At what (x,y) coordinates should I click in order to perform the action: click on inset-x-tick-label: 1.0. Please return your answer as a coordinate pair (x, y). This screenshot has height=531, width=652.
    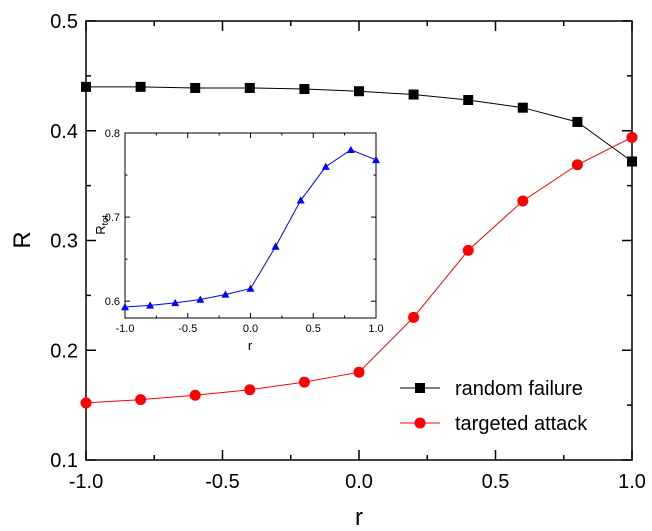
    Looking at the image, I should click on (375, 329).